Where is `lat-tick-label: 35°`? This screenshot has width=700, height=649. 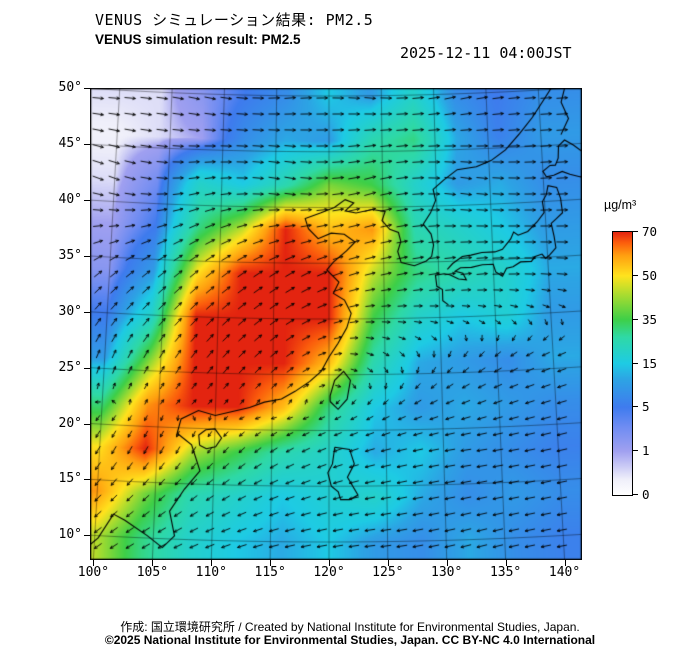
lat-tick-label: 35° is located at coordinates (70, 255).